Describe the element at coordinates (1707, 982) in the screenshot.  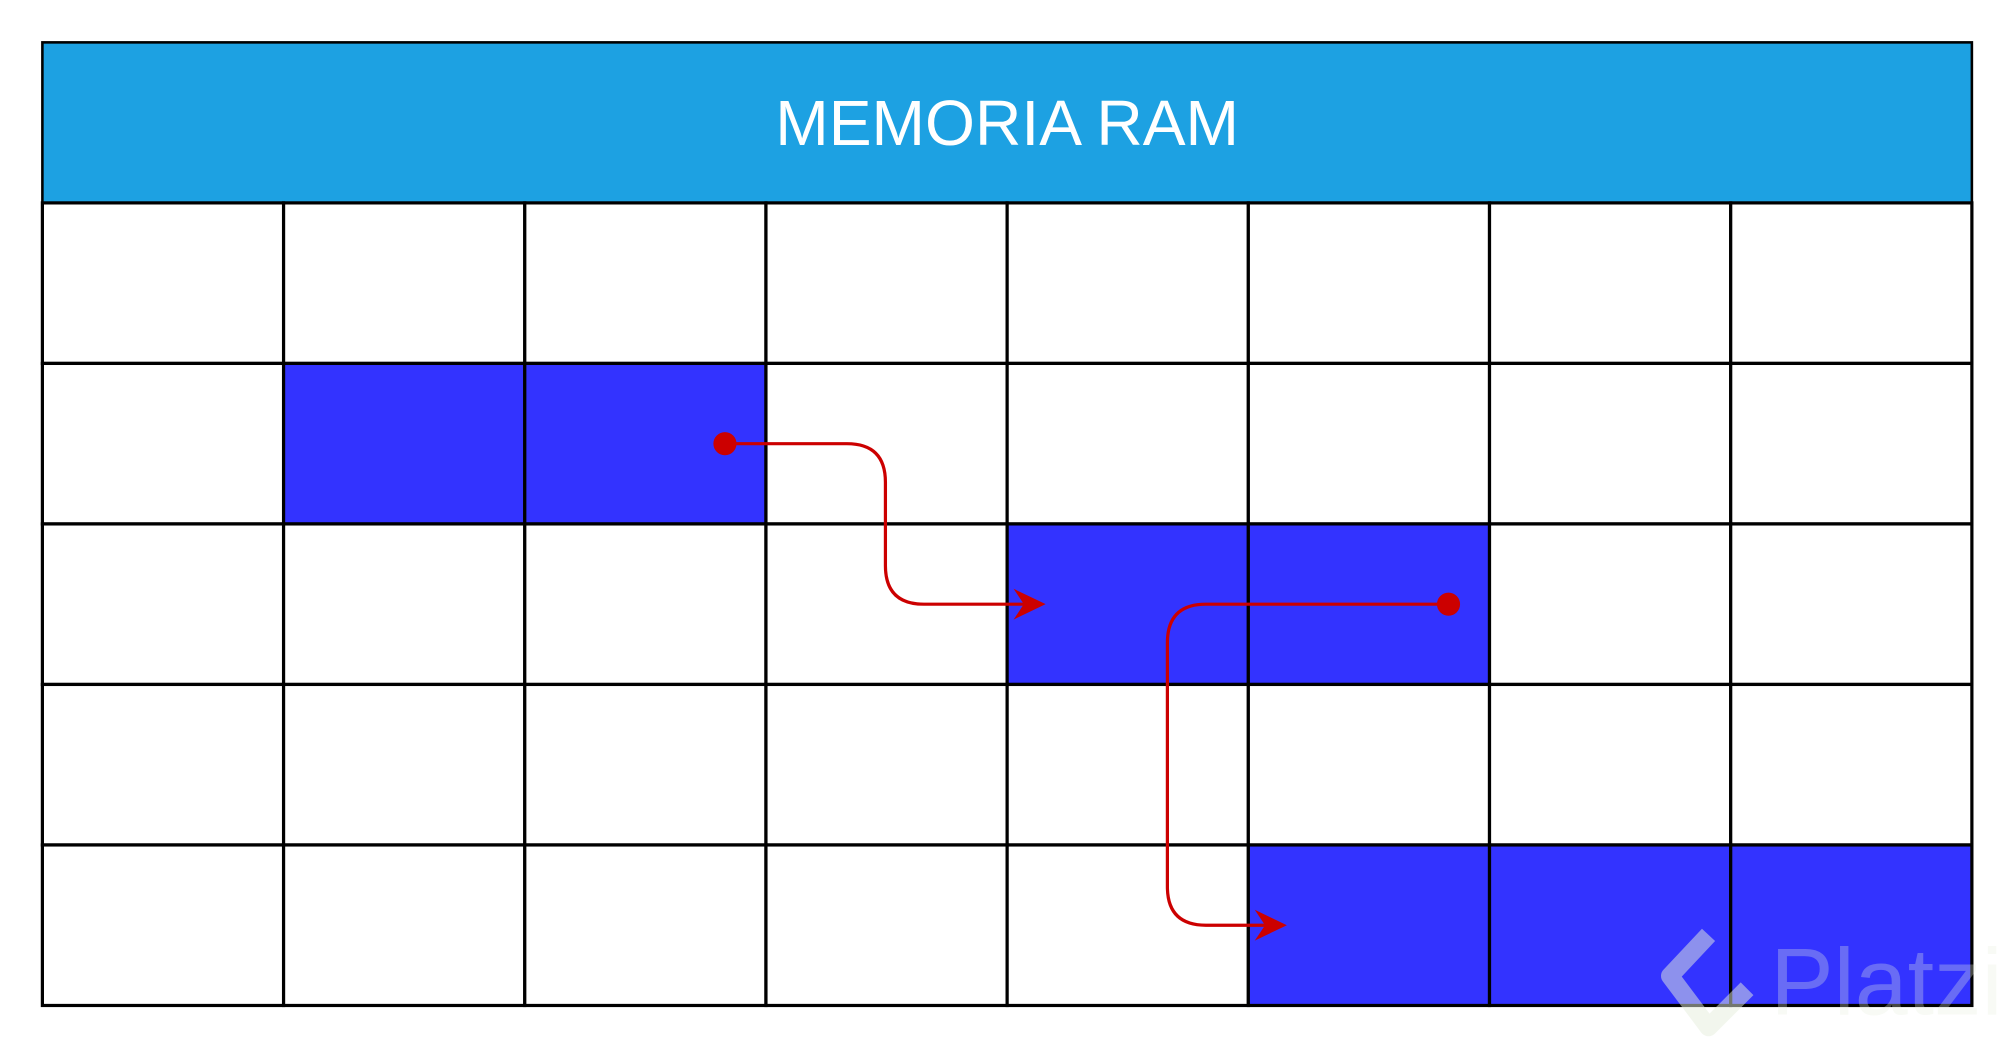
I see `platzi-logo-icon` at that location.